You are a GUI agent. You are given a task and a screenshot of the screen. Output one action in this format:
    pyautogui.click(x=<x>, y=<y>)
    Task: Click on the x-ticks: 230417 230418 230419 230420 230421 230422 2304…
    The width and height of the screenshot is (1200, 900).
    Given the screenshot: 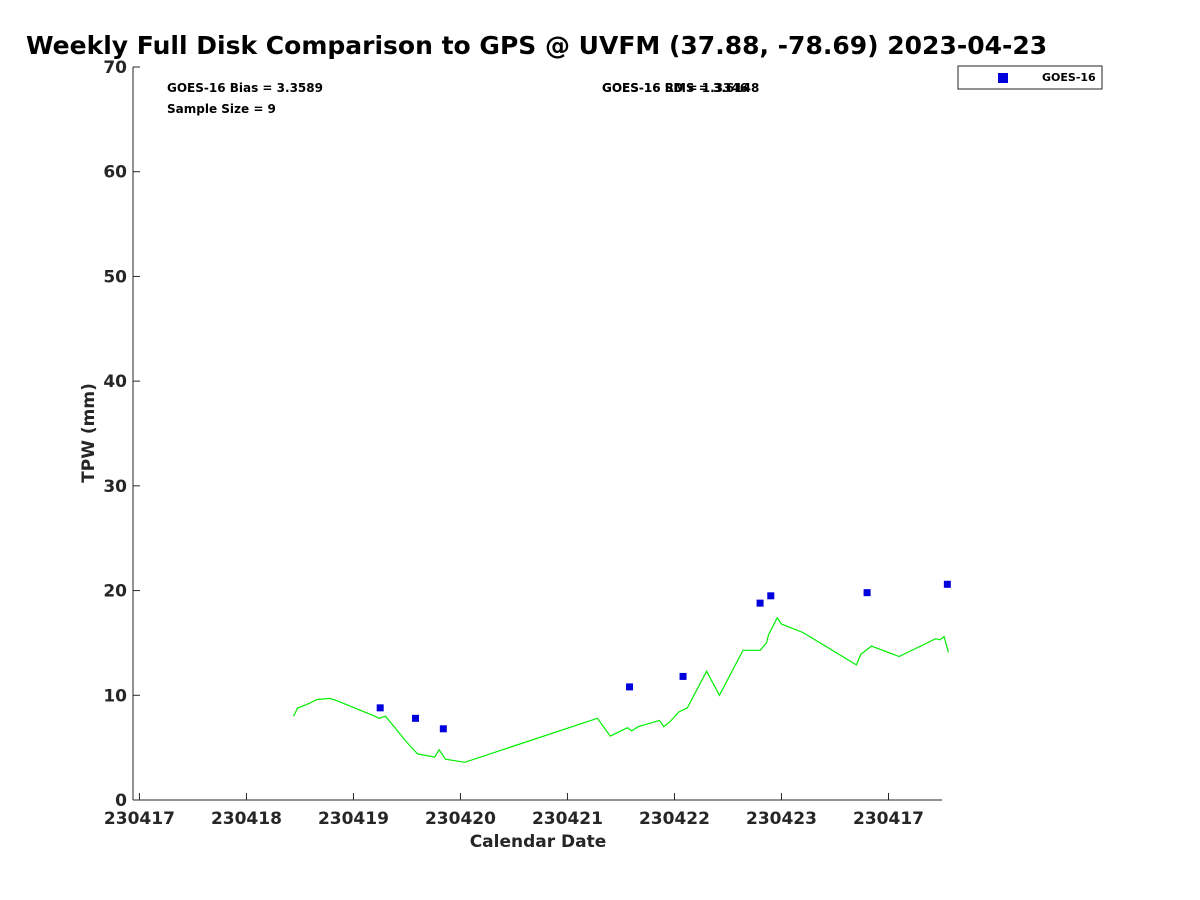 What is the action you would take?
    pyautogui.click(x=514, y=811)
    